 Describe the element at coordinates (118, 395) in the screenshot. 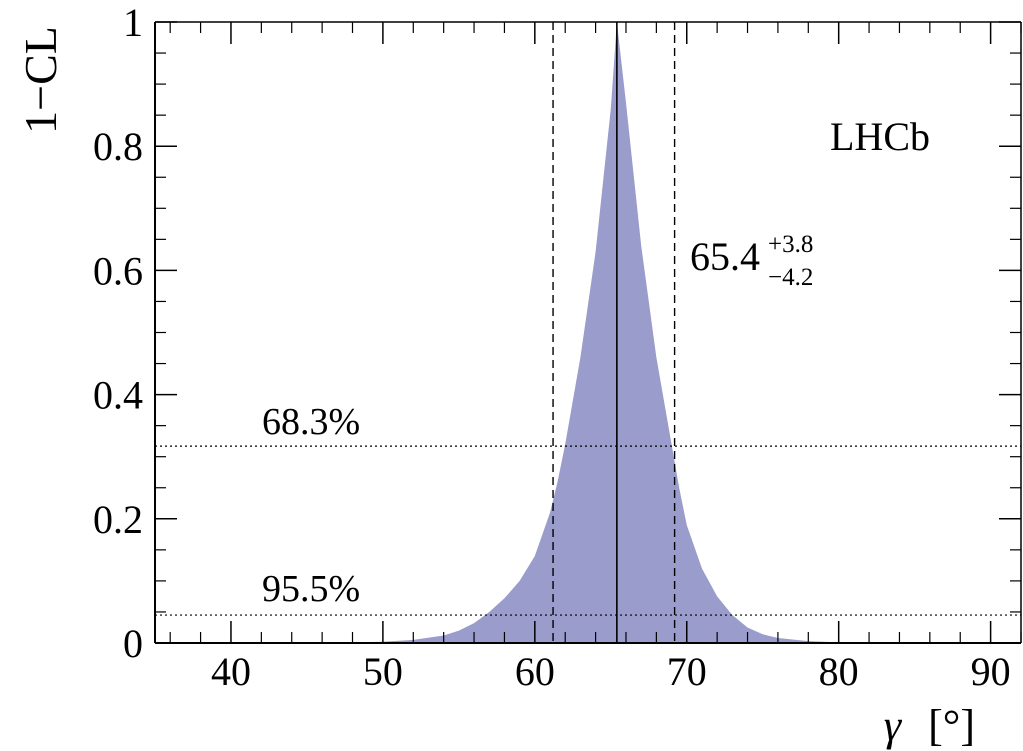

I see `y-tick-label: 0.4` at that location.